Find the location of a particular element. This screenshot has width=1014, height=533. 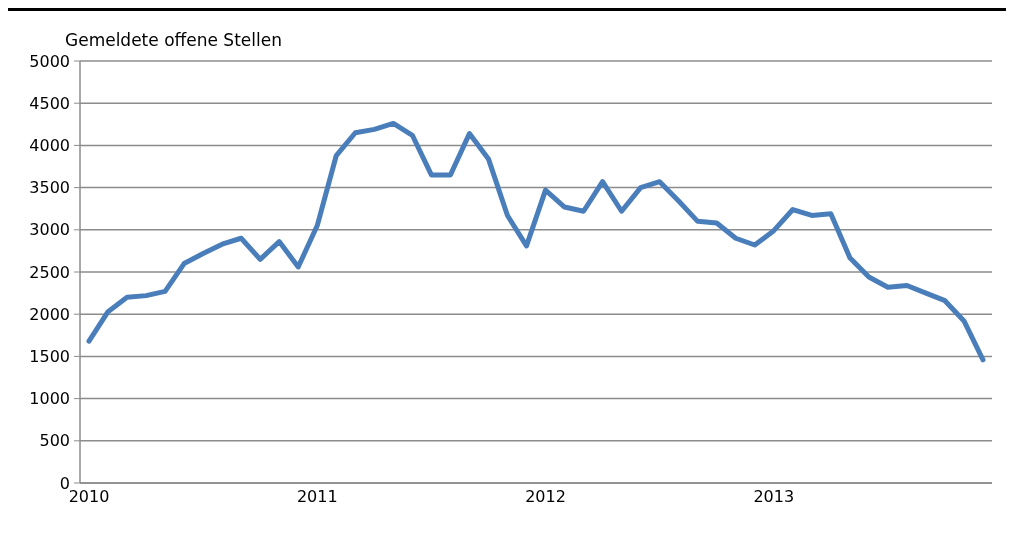

x-tick-label: 2011 is located at coordinates (317, 497).